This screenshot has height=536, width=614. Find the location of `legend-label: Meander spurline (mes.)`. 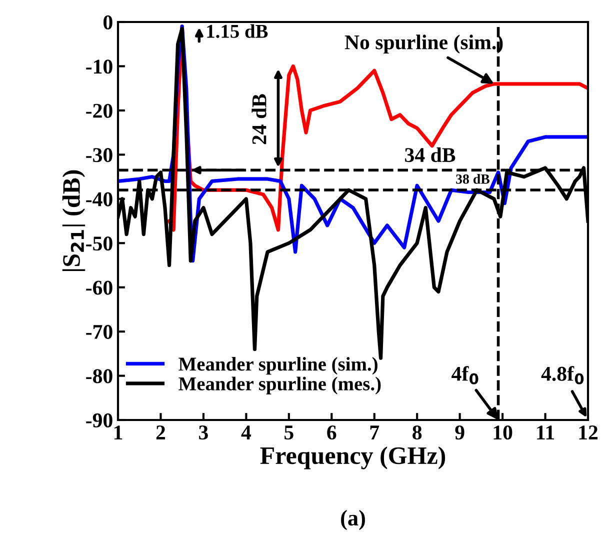

legend-label: Meander spurline (mes.) is located at coordinates (279, 385).